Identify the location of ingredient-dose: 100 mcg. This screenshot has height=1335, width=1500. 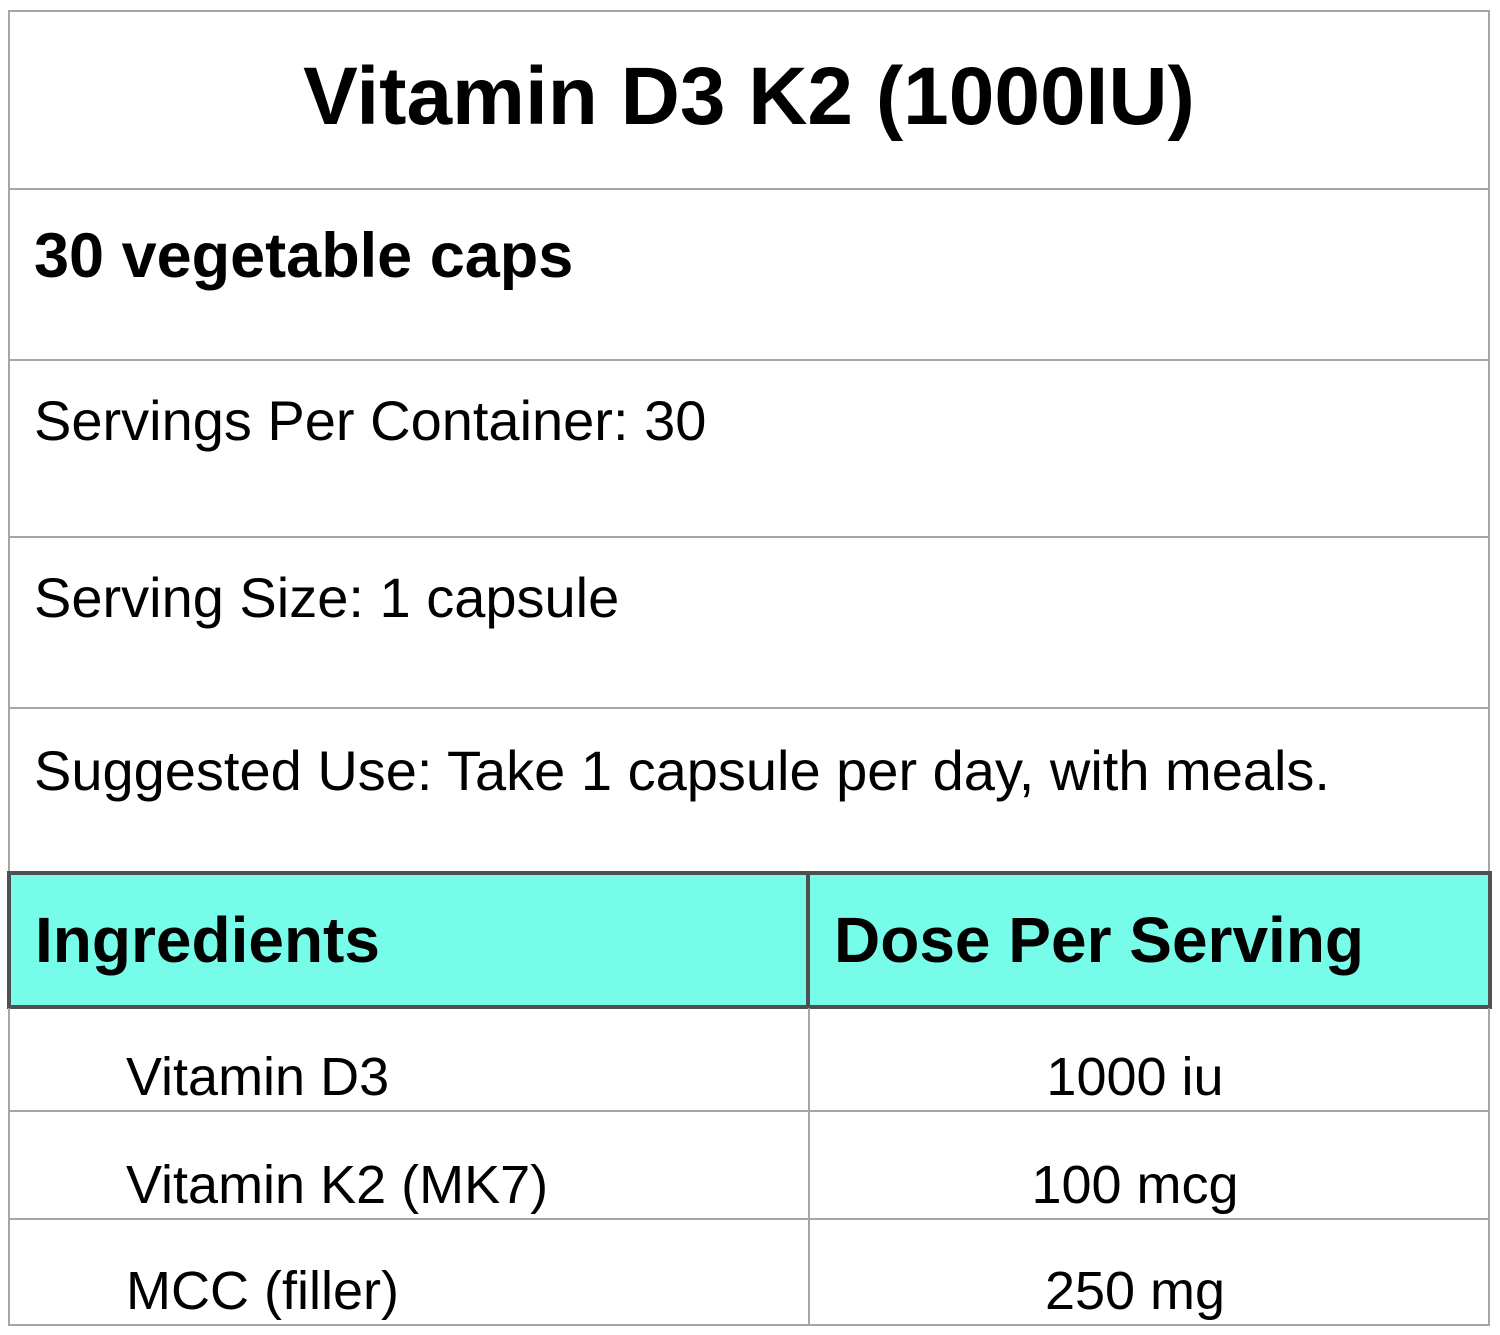
(1149, 1165).